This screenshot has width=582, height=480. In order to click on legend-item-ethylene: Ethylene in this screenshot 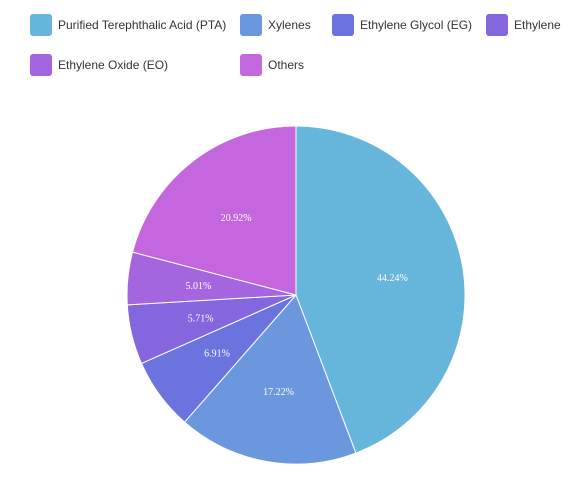, I will do `click(523, 25)`.